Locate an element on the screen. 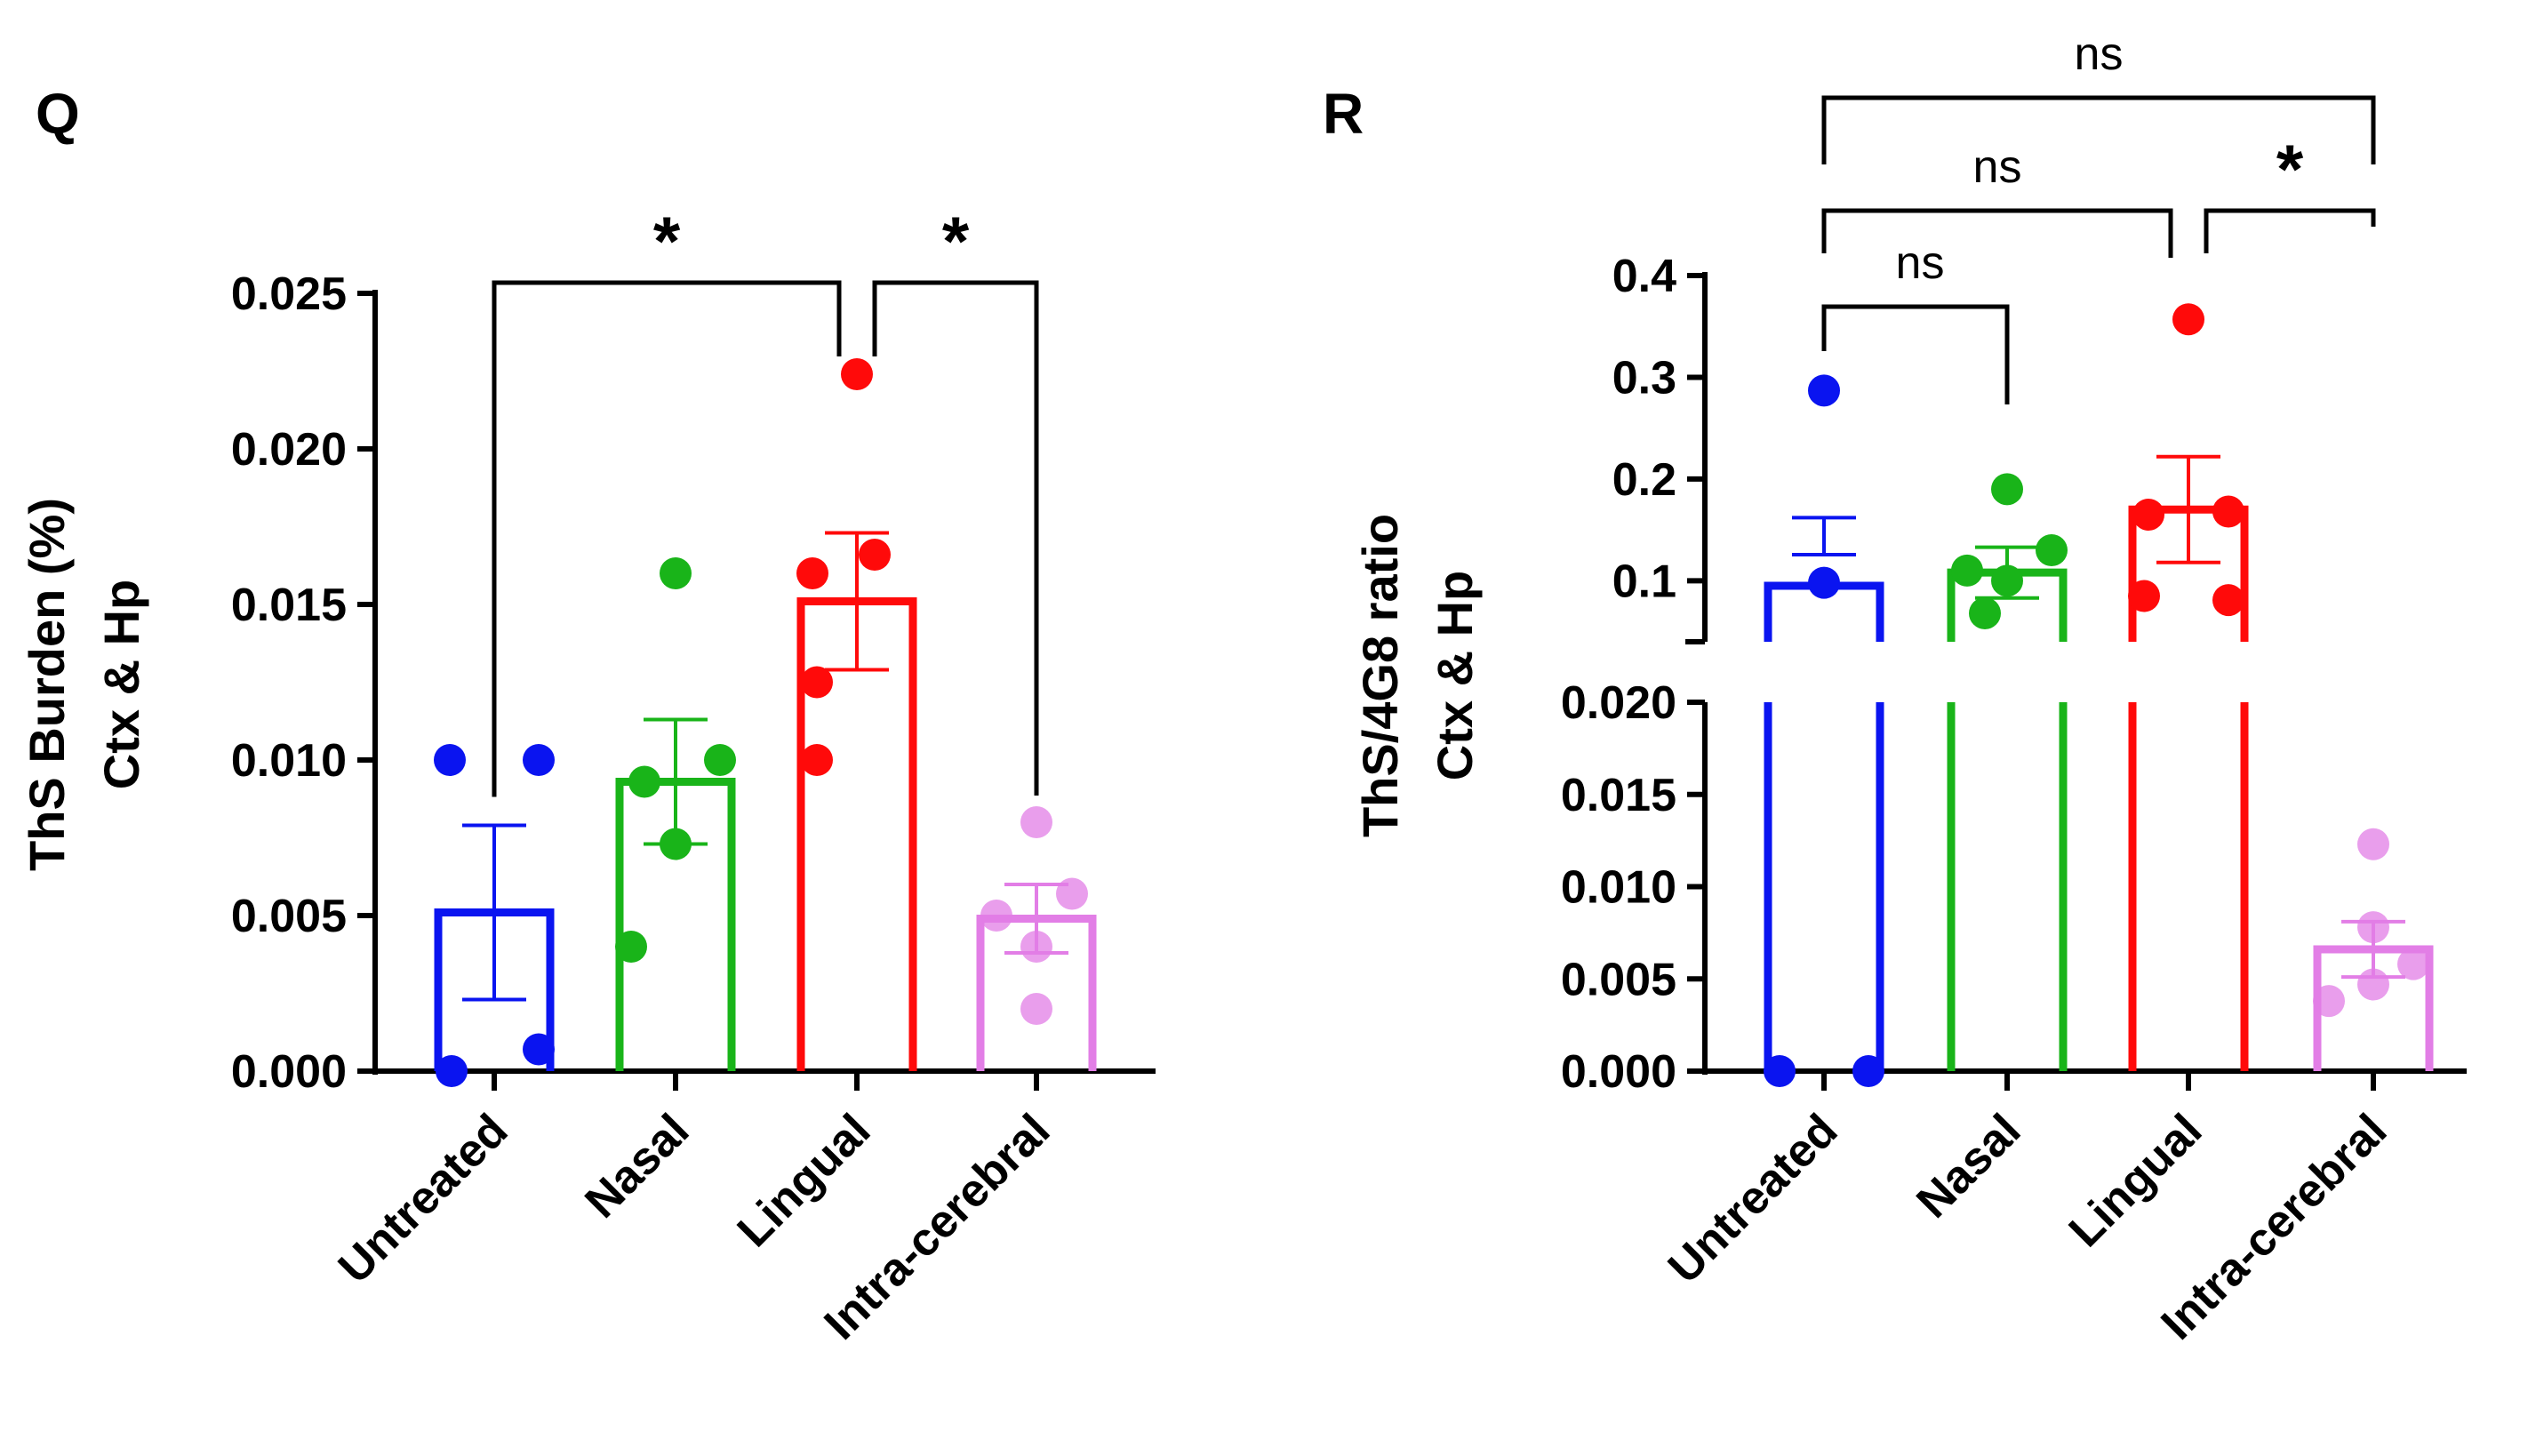  y-tick-label-q: 0.015 is located at coordinates (289, 605).